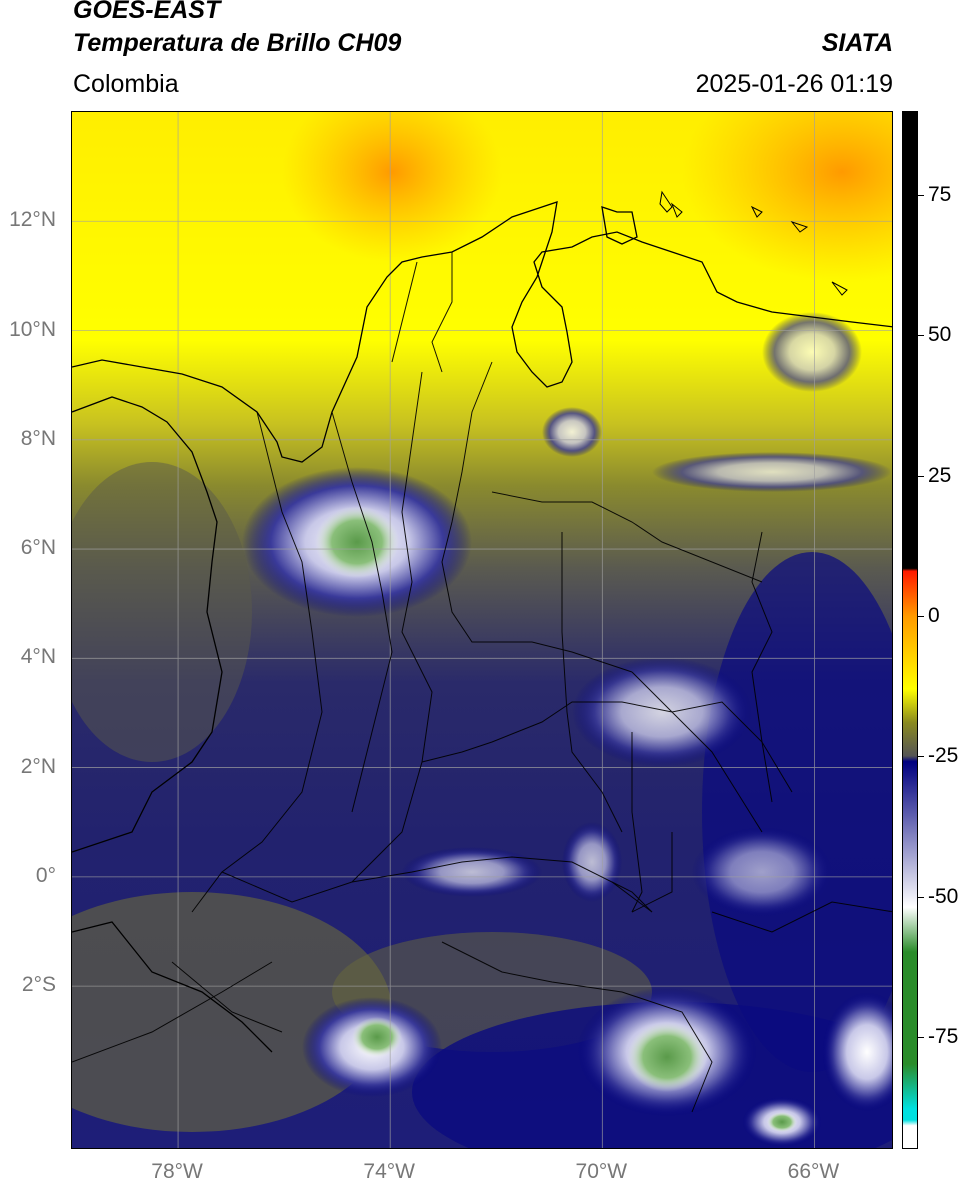 This screenshot has height=1190, width=966. I want to click on colorbar-tick-label: 25, so click(940, 475).